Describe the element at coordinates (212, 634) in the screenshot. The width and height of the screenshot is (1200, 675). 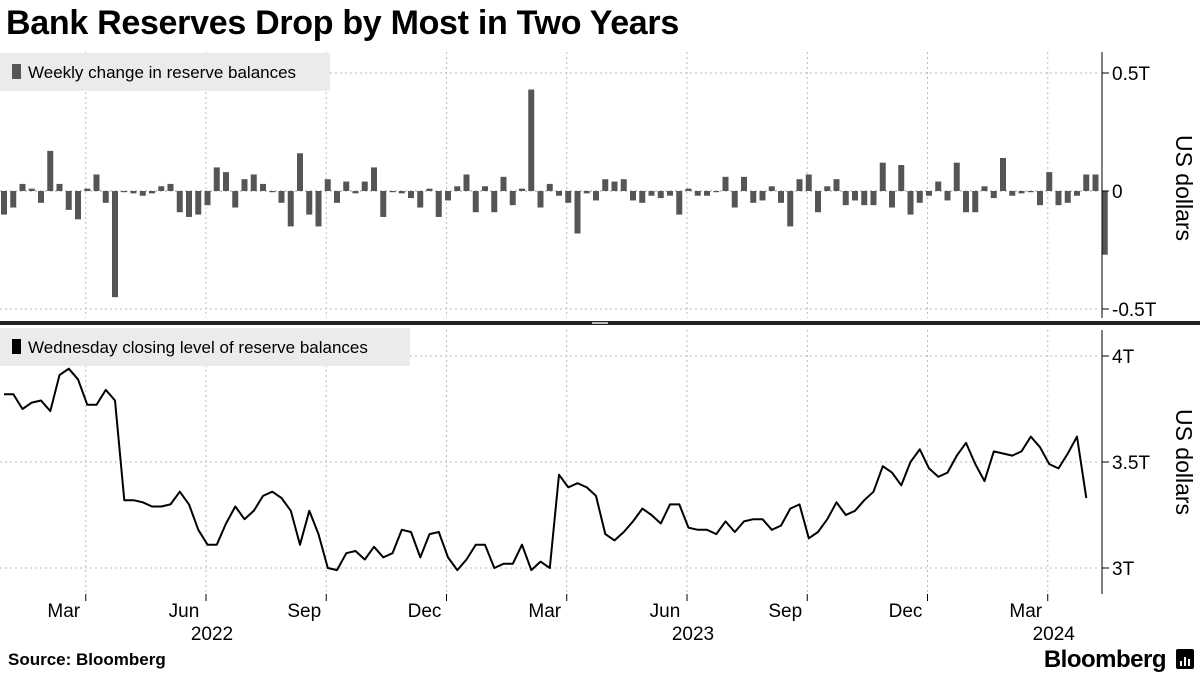
I see `x-year-label: 2022` at that location.